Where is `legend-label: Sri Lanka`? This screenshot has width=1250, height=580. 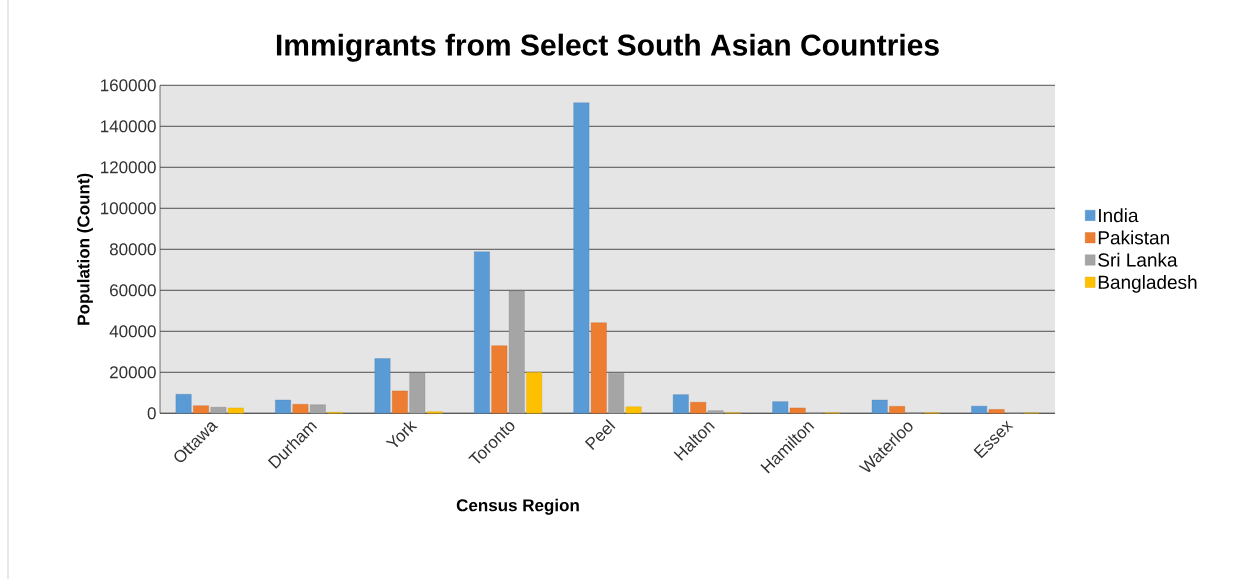
legend-label: Sri Lanka is located at coordinates (1138, 259).